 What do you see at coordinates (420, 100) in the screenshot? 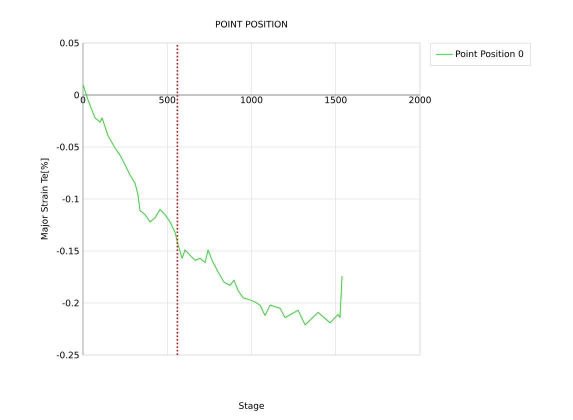
I see `x-tick-label: 2000` at bounding box center [420, 100].